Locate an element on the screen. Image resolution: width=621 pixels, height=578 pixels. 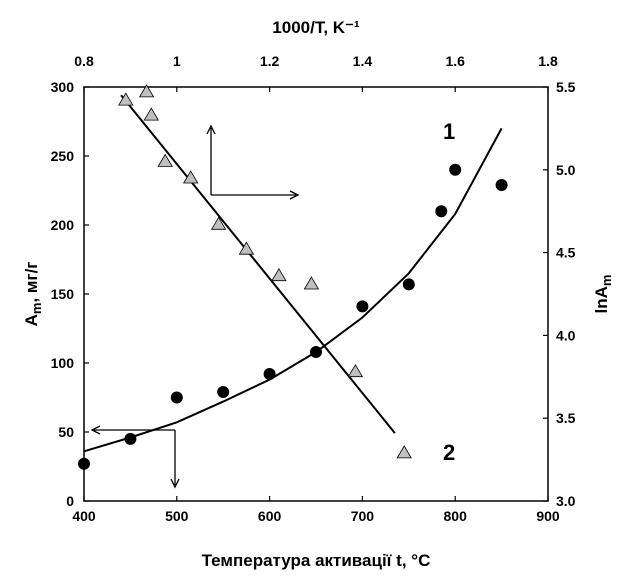
x-axis-title-top: 1000/T, K⁻¹ is located at coordinates (316, 27).